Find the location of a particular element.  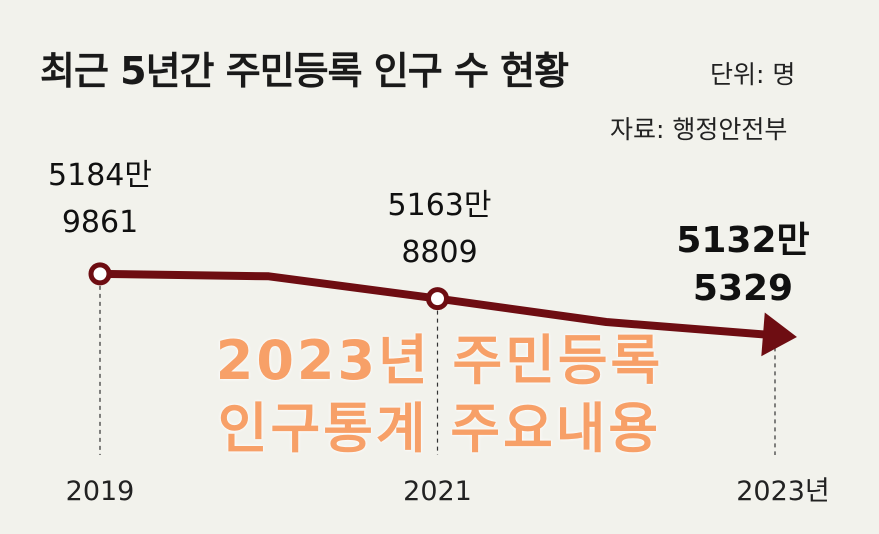

data-label-2023-line2: 5329 is located at coordinates (743, 288).